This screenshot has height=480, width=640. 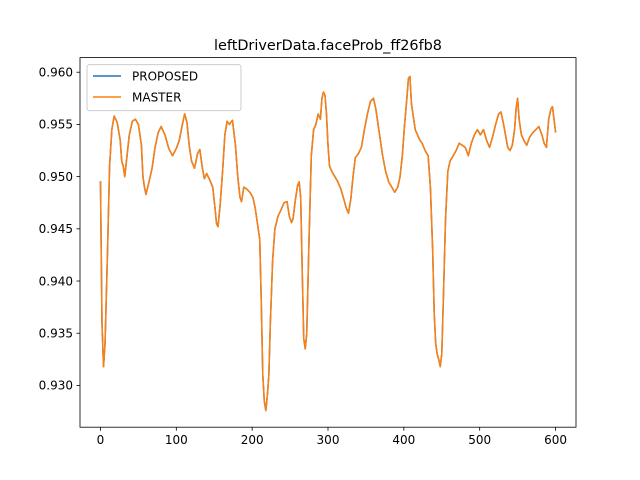 I want to click on legend: PROPOSED MASTER, so click(x=164, y=88).